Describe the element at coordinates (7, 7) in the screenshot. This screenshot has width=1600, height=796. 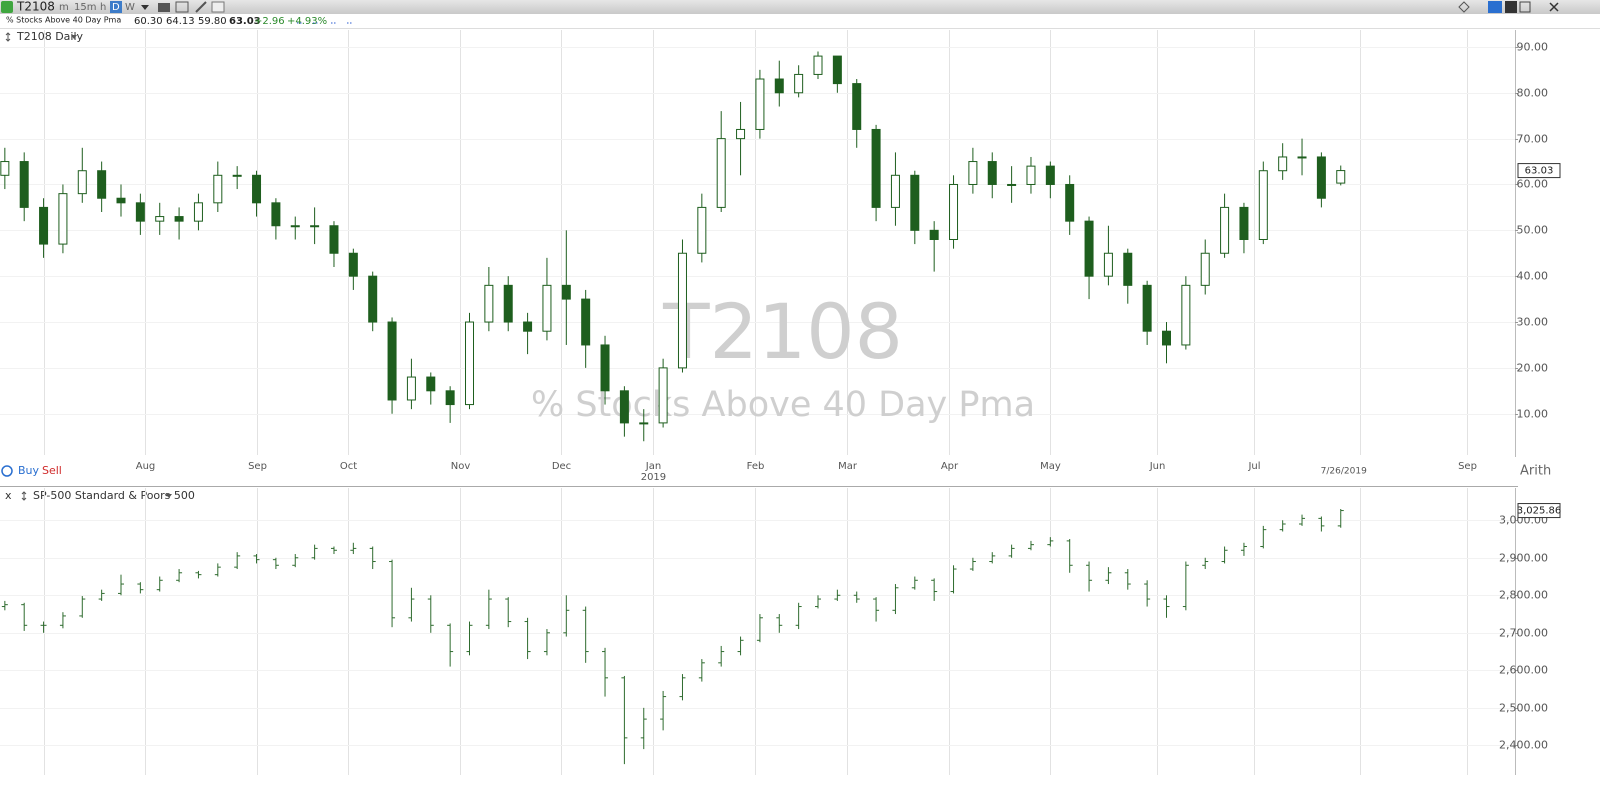
I see `add-button` at that location.